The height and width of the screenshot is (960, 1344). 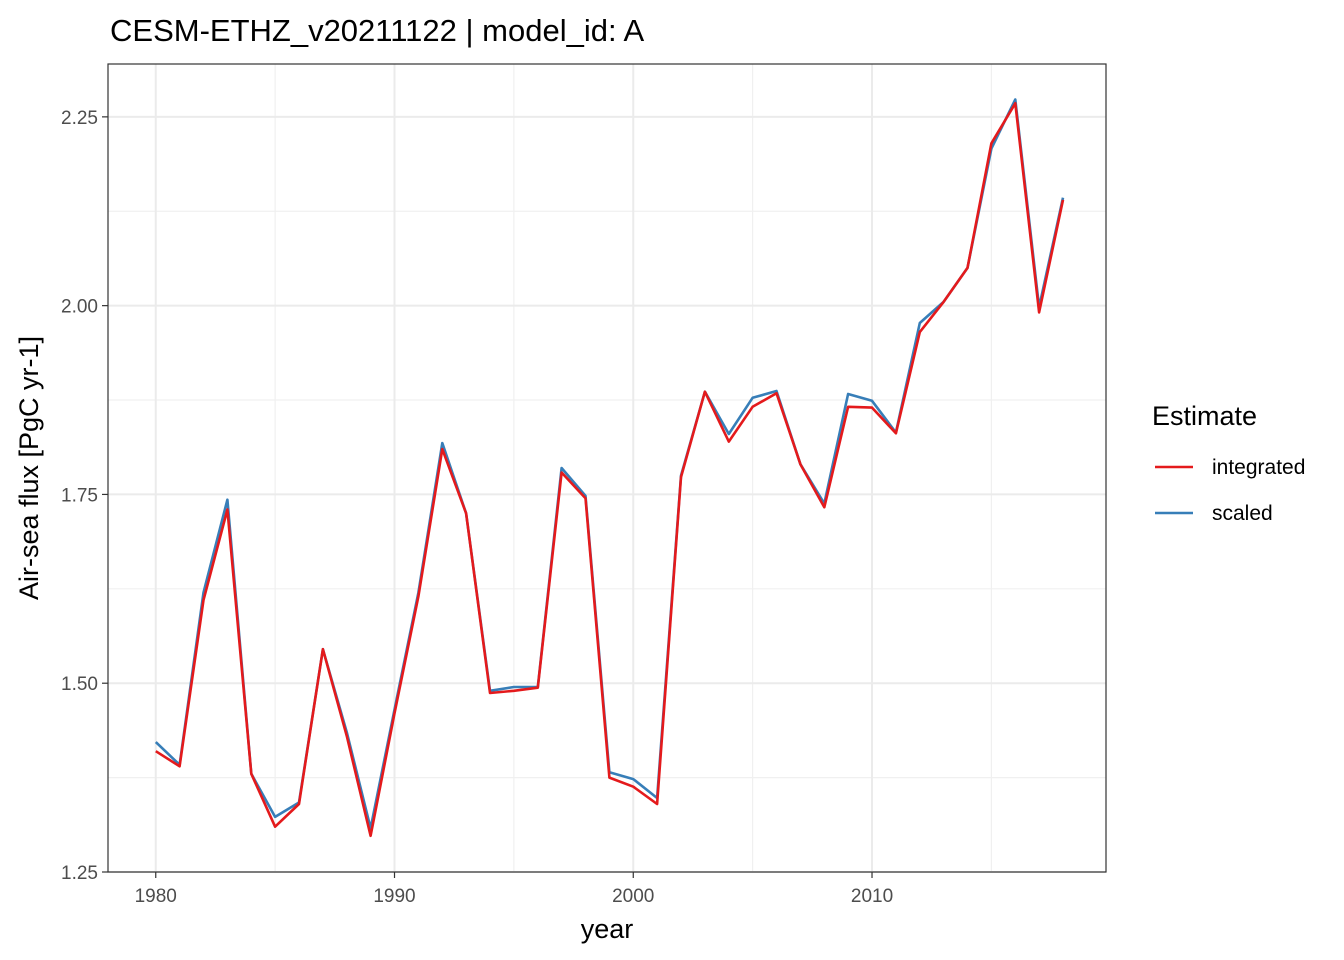 What do you see at coordinates (156, 896) in the screenshot?
I see `x-tick-label: 1980` at bounding box center [156, 896].